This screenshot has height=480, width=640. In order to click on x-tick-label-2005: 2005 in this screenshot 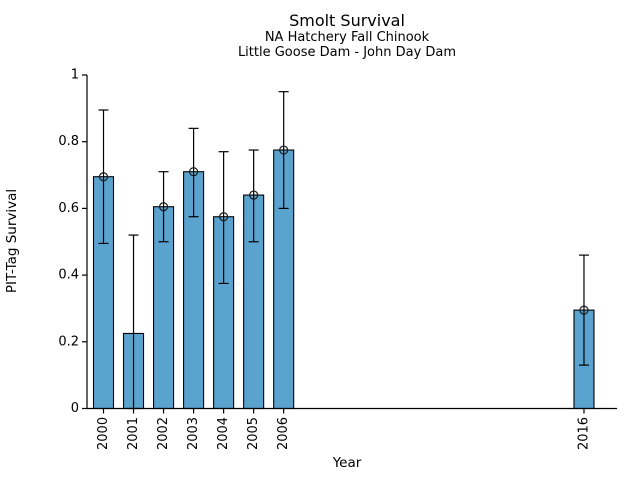, I will do `click(253, 433)`.